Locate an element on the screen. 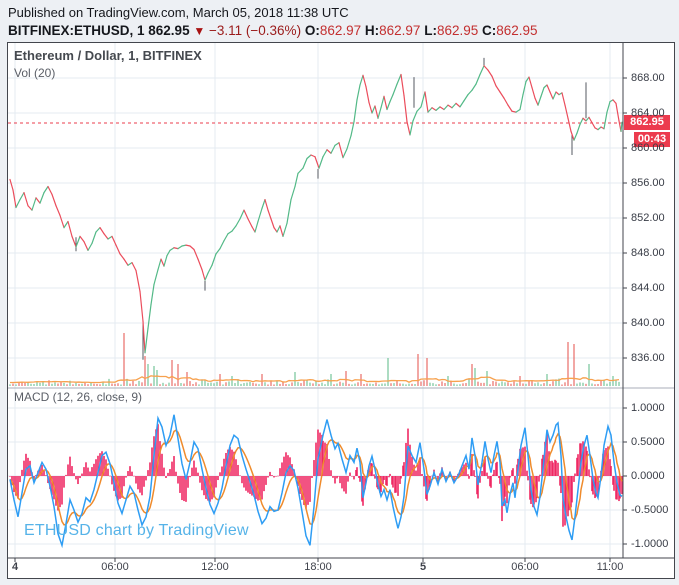  symbol-interval-label: BITFINEX:ETHUSD, 1 is located at coordinates (76, 30).